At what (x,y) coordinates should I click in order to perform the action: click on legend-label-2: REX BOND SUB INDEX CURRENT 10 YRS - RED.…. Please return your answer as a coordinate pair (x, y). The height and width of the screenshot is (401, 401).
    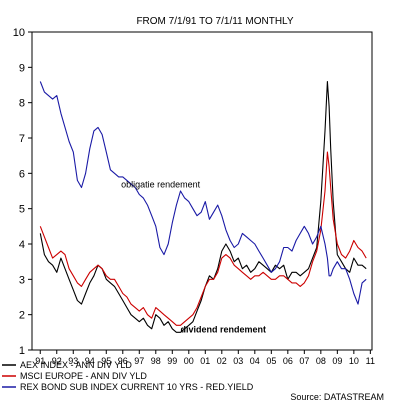
    Looking at the image, I should click on (137, 387).